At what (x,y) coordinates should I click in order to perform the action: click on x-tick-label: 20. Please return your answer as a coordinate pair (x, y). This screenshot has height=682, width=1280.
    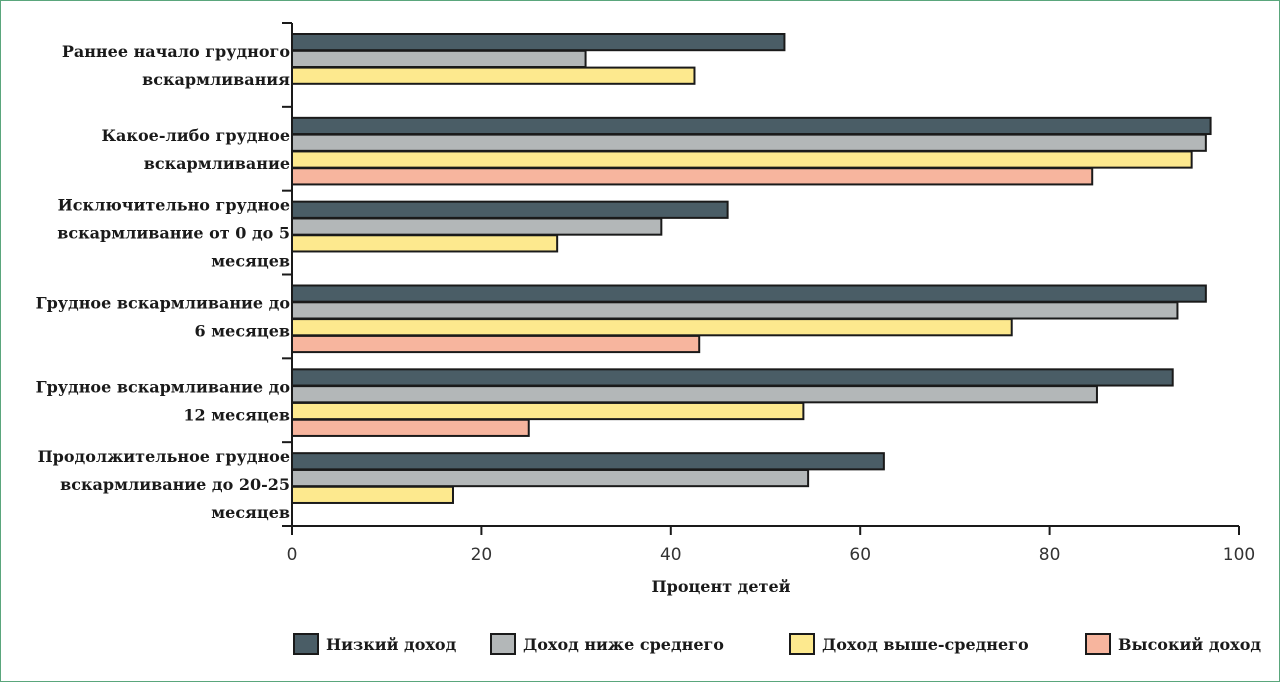
    Looking at the image, I should click on (482, 555).